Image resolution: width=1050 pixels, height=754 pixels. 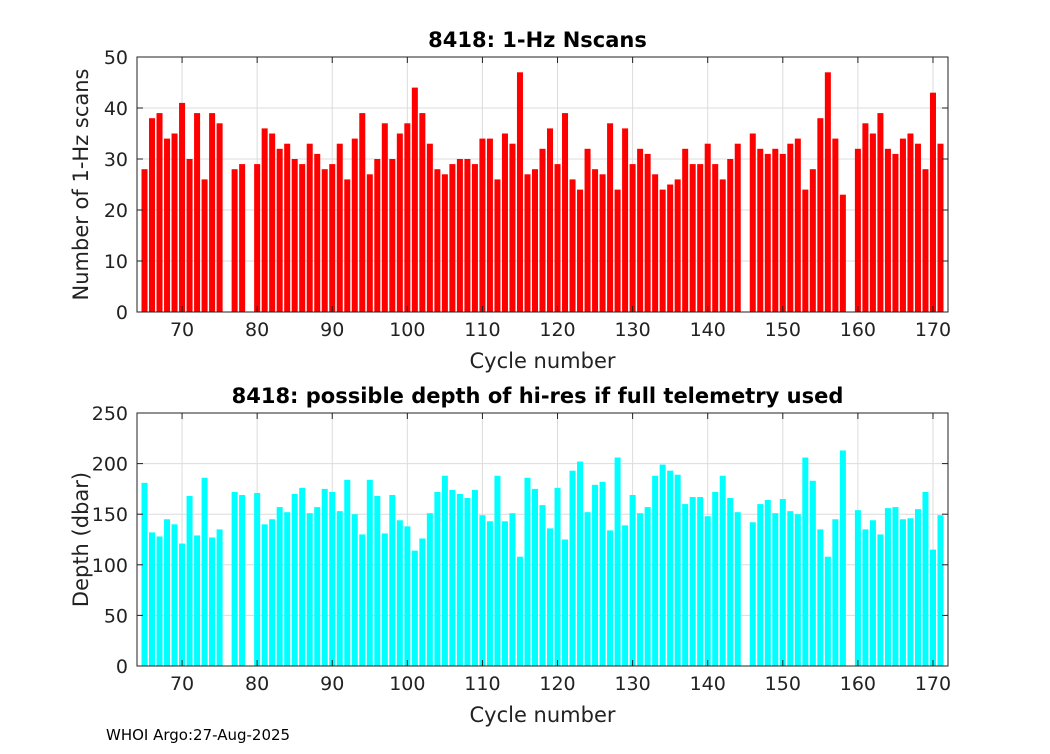 What do you see at coordinates (122, 667) in the screenshot?
I see `bottom-y-tick-label: 0` at bounding box center [122, 667].